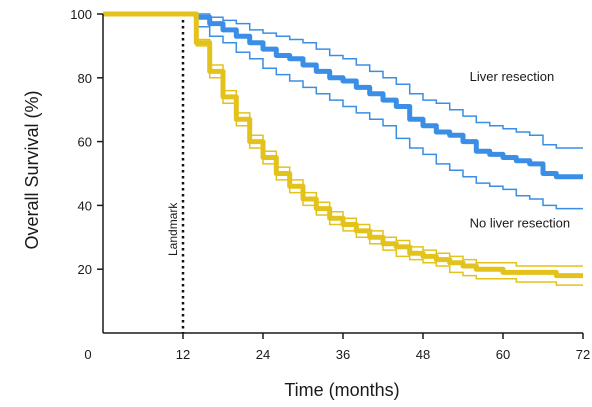  Describe the element at coordinates (173, 229) in the screenshot. I see `landmark-label: Landmark` at that location.